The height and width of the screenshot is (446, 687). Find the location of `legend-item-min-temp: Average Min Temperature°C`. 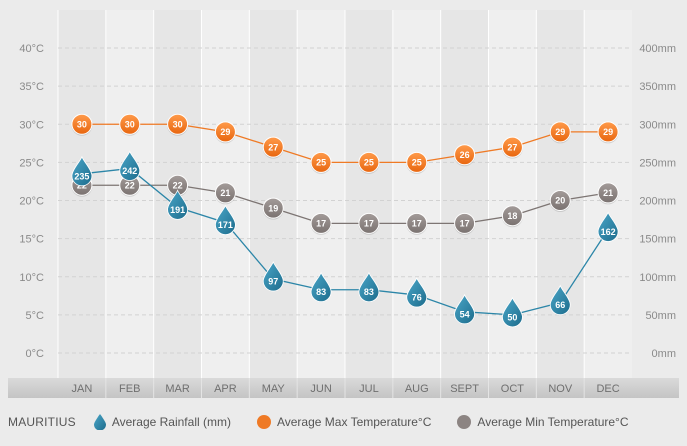

legend-item-min-temp: Average Min Temperature°C is located at coordinates (543, 422).